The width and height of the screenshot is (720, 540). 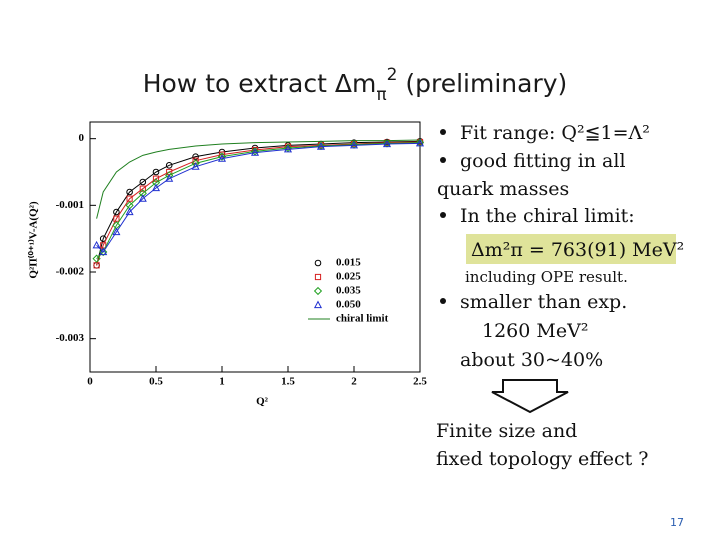 I want to click on title-rest: (preliminary), so click(x=482, y=83).